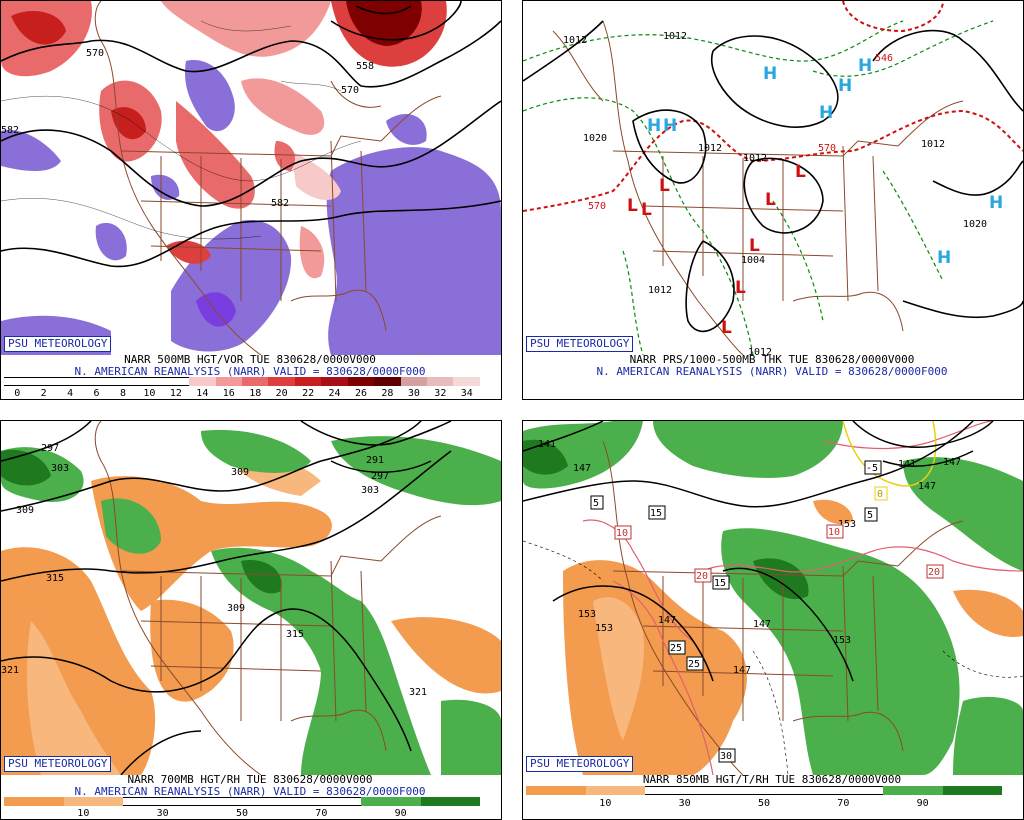 The width and height of the screenshot is (1024, 820). Describe the element at coordinates (595, 138) in the screenshot. I see `isobar-label: 1020` at that location.